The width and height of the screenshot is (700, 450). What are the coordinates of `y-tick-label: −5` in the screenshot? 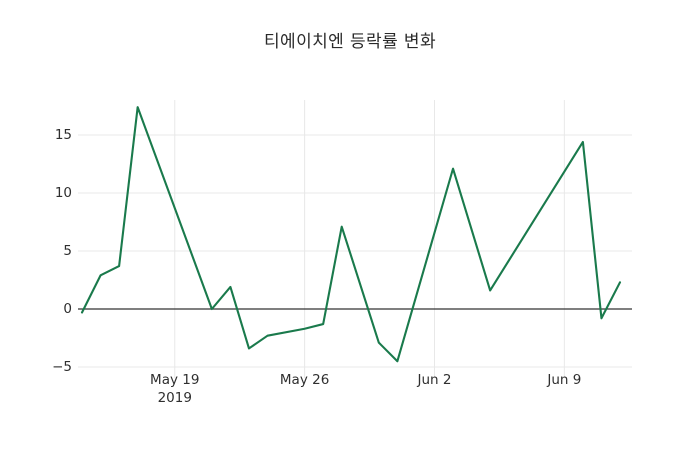 It's located at (62, 367).